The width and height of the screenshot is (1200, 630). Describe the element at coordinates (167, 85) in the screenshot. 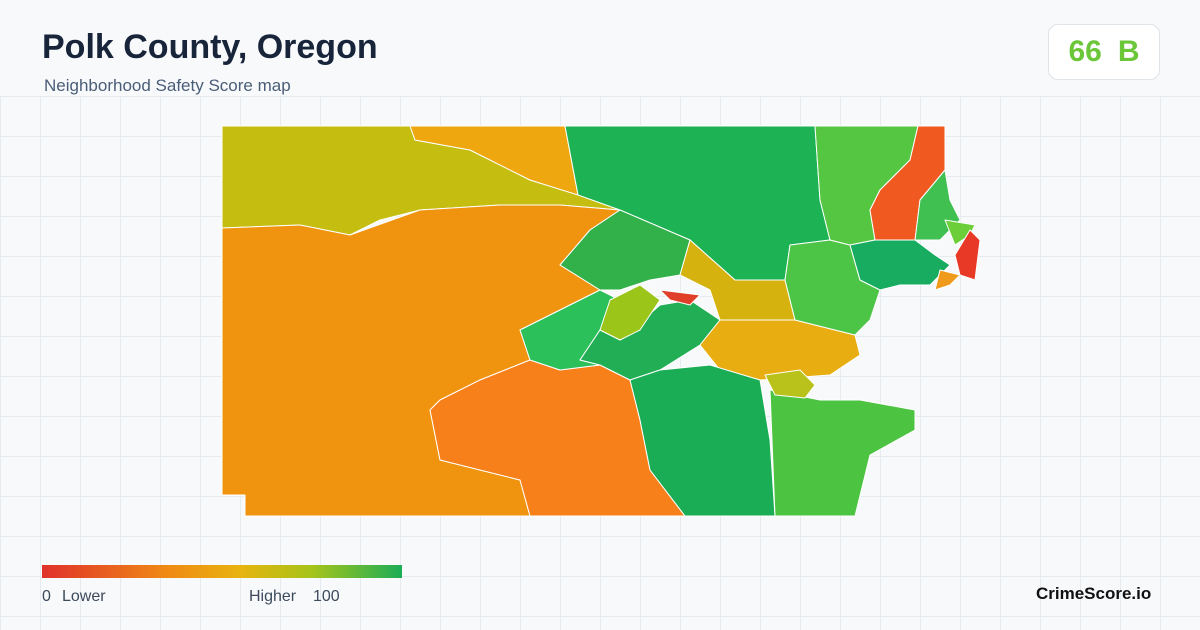

I see `subtitle: Neighborhood Safety Score map` at that location.